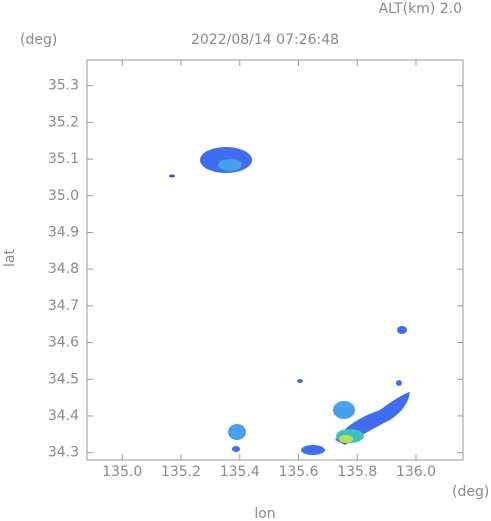 This screenshot has height=521, width=491. I want to click on x-tick-label: 135.0, so click(122, 472).